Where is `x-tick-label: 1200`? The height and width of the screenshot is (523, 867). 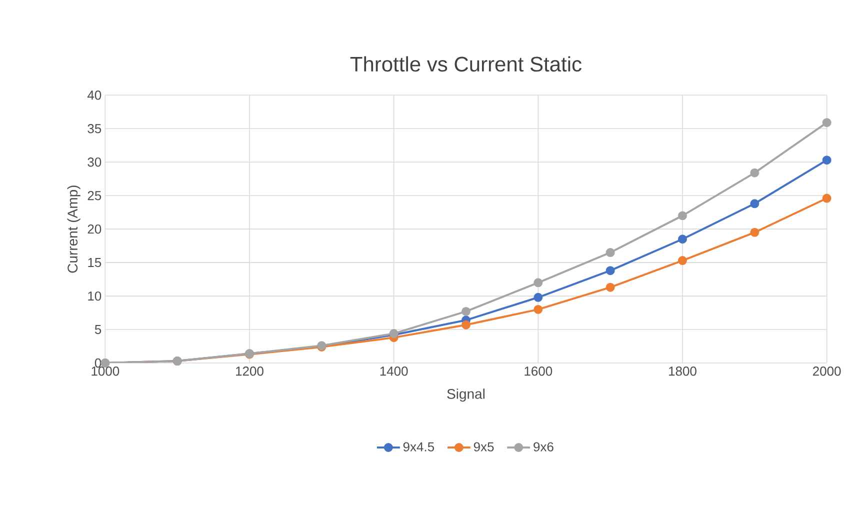 x-tick-label: 1200 is located at coordinates (250, 371).